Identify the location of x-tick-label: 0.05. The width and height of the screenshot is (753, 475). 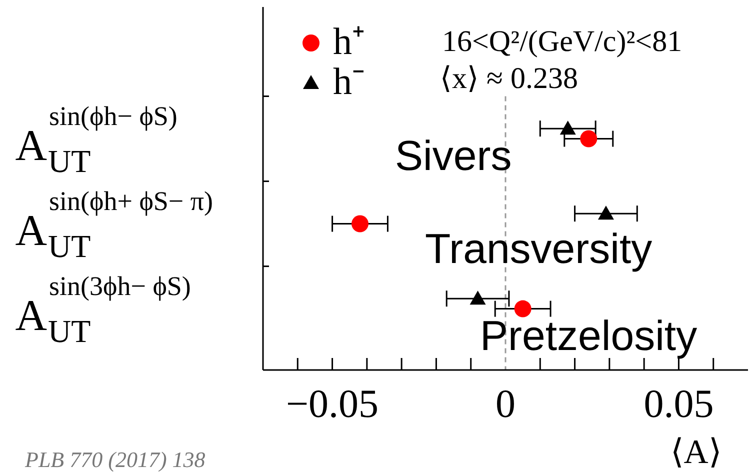
(679, 403).